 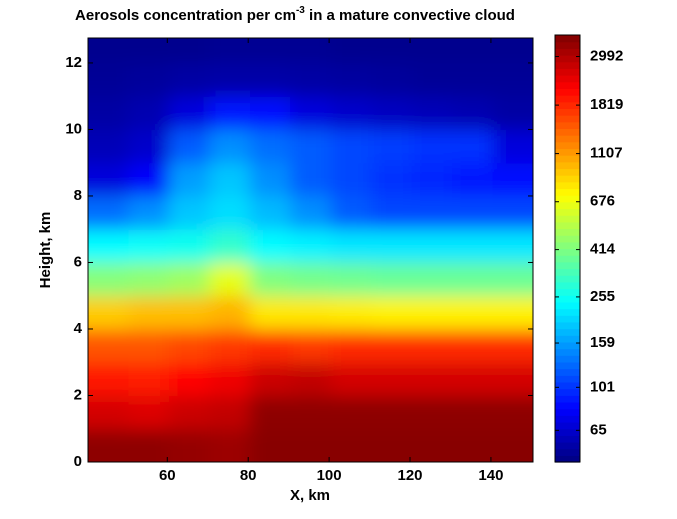 What do you see at coordinates (78, 261) in the screenshot?
I see `y-tick-label: 6` at bounding box center [78, 261].